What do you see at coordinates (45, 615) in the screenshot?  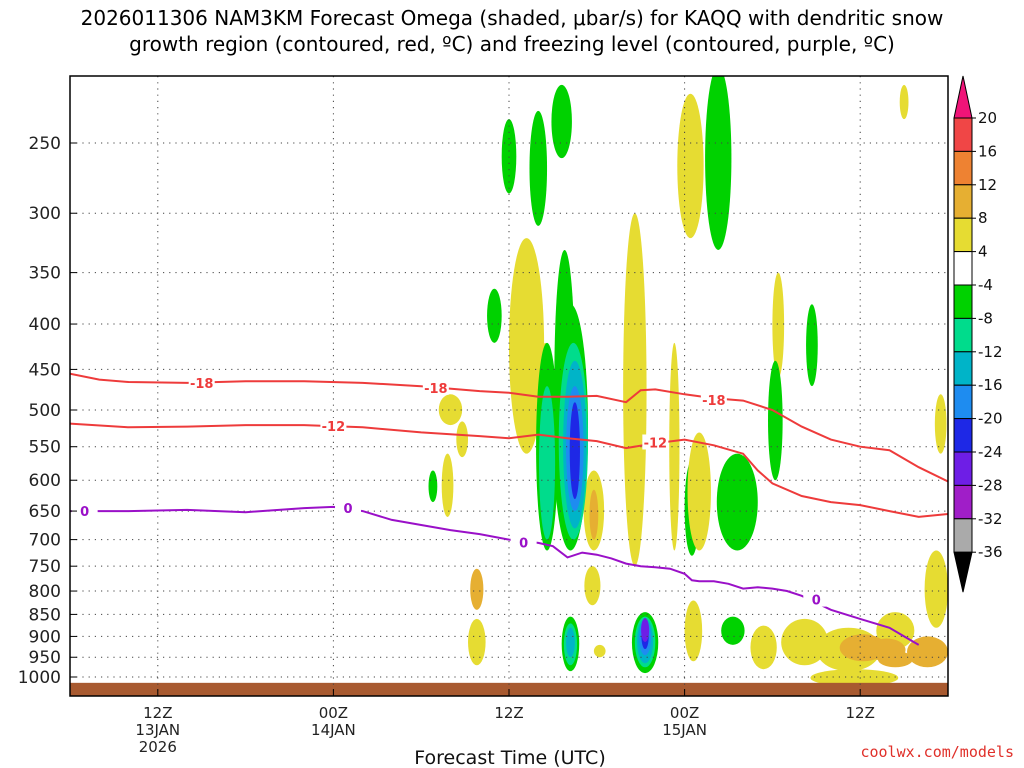 I see `y-tick-label-850: 850` at bounding box center [45, 615].